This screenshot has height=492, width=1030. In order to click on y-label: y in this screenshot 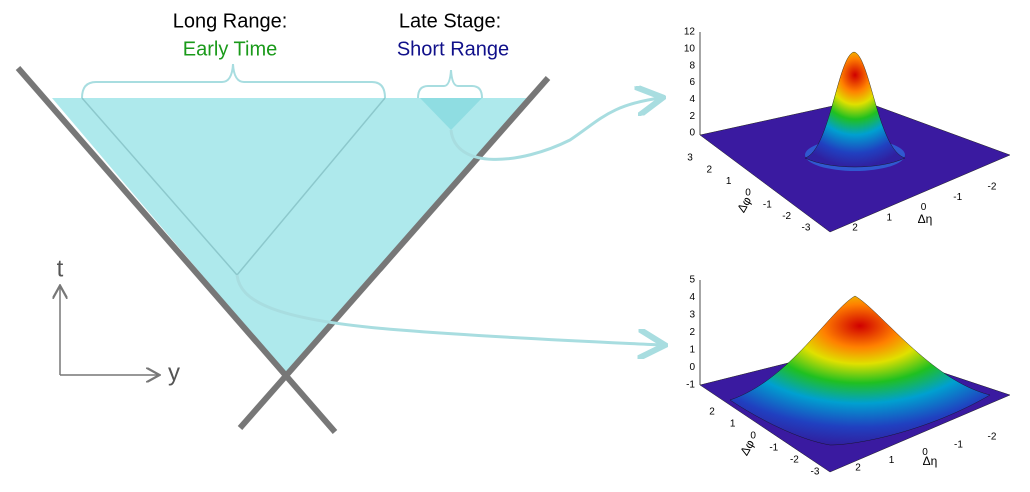, I will do `click(174, 372)`.